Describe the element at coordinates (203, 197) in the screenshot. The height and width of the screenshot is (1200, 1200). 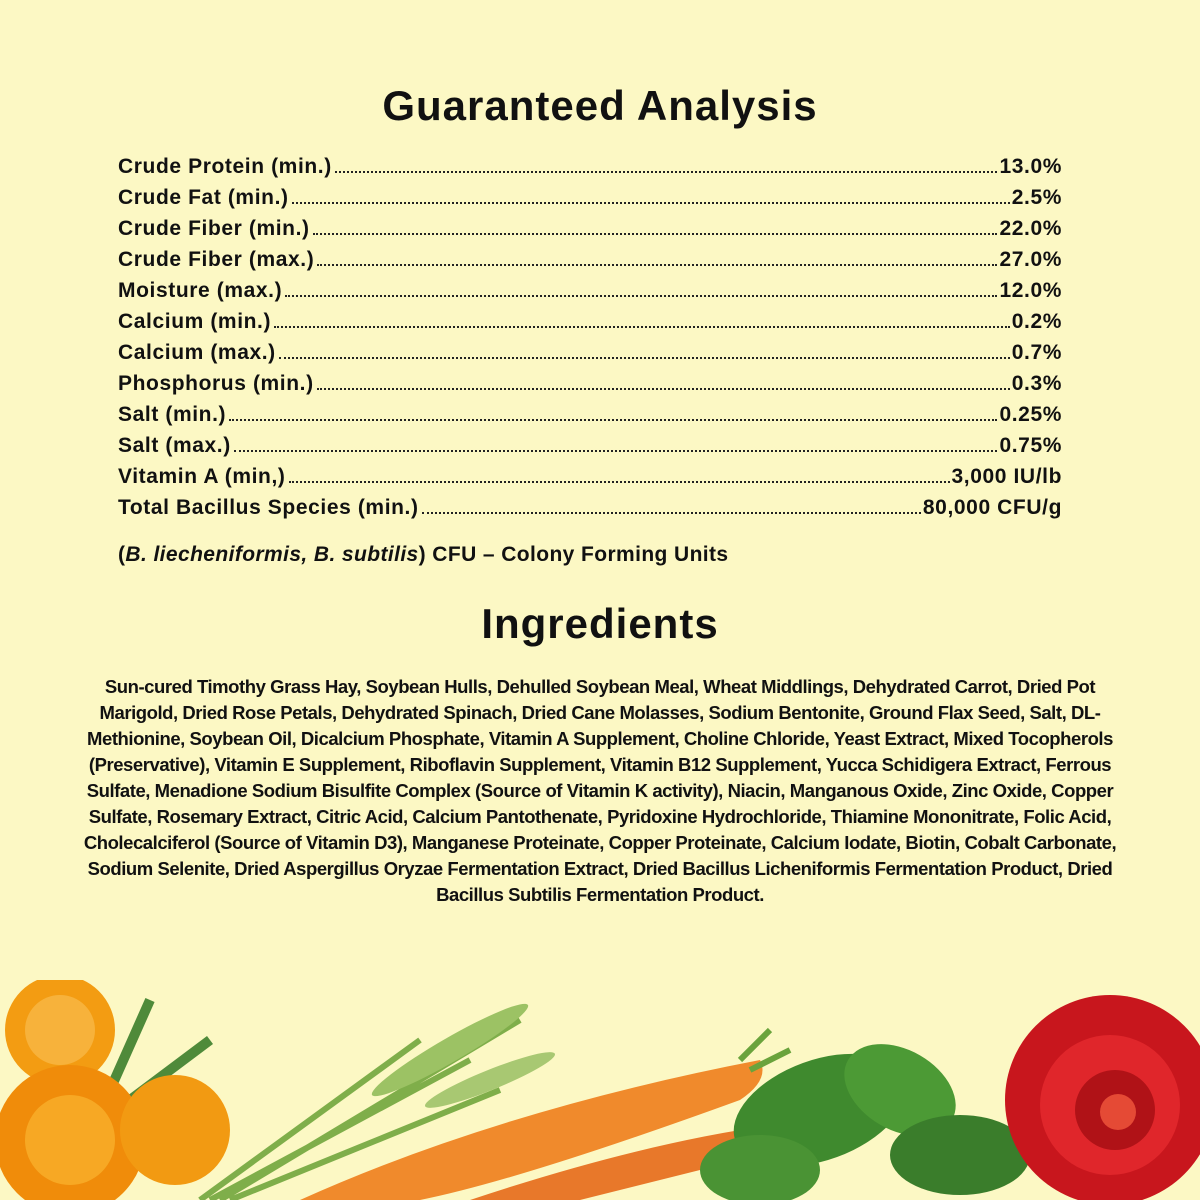
I see `row-label: Crude Fat (min.)` at that location.